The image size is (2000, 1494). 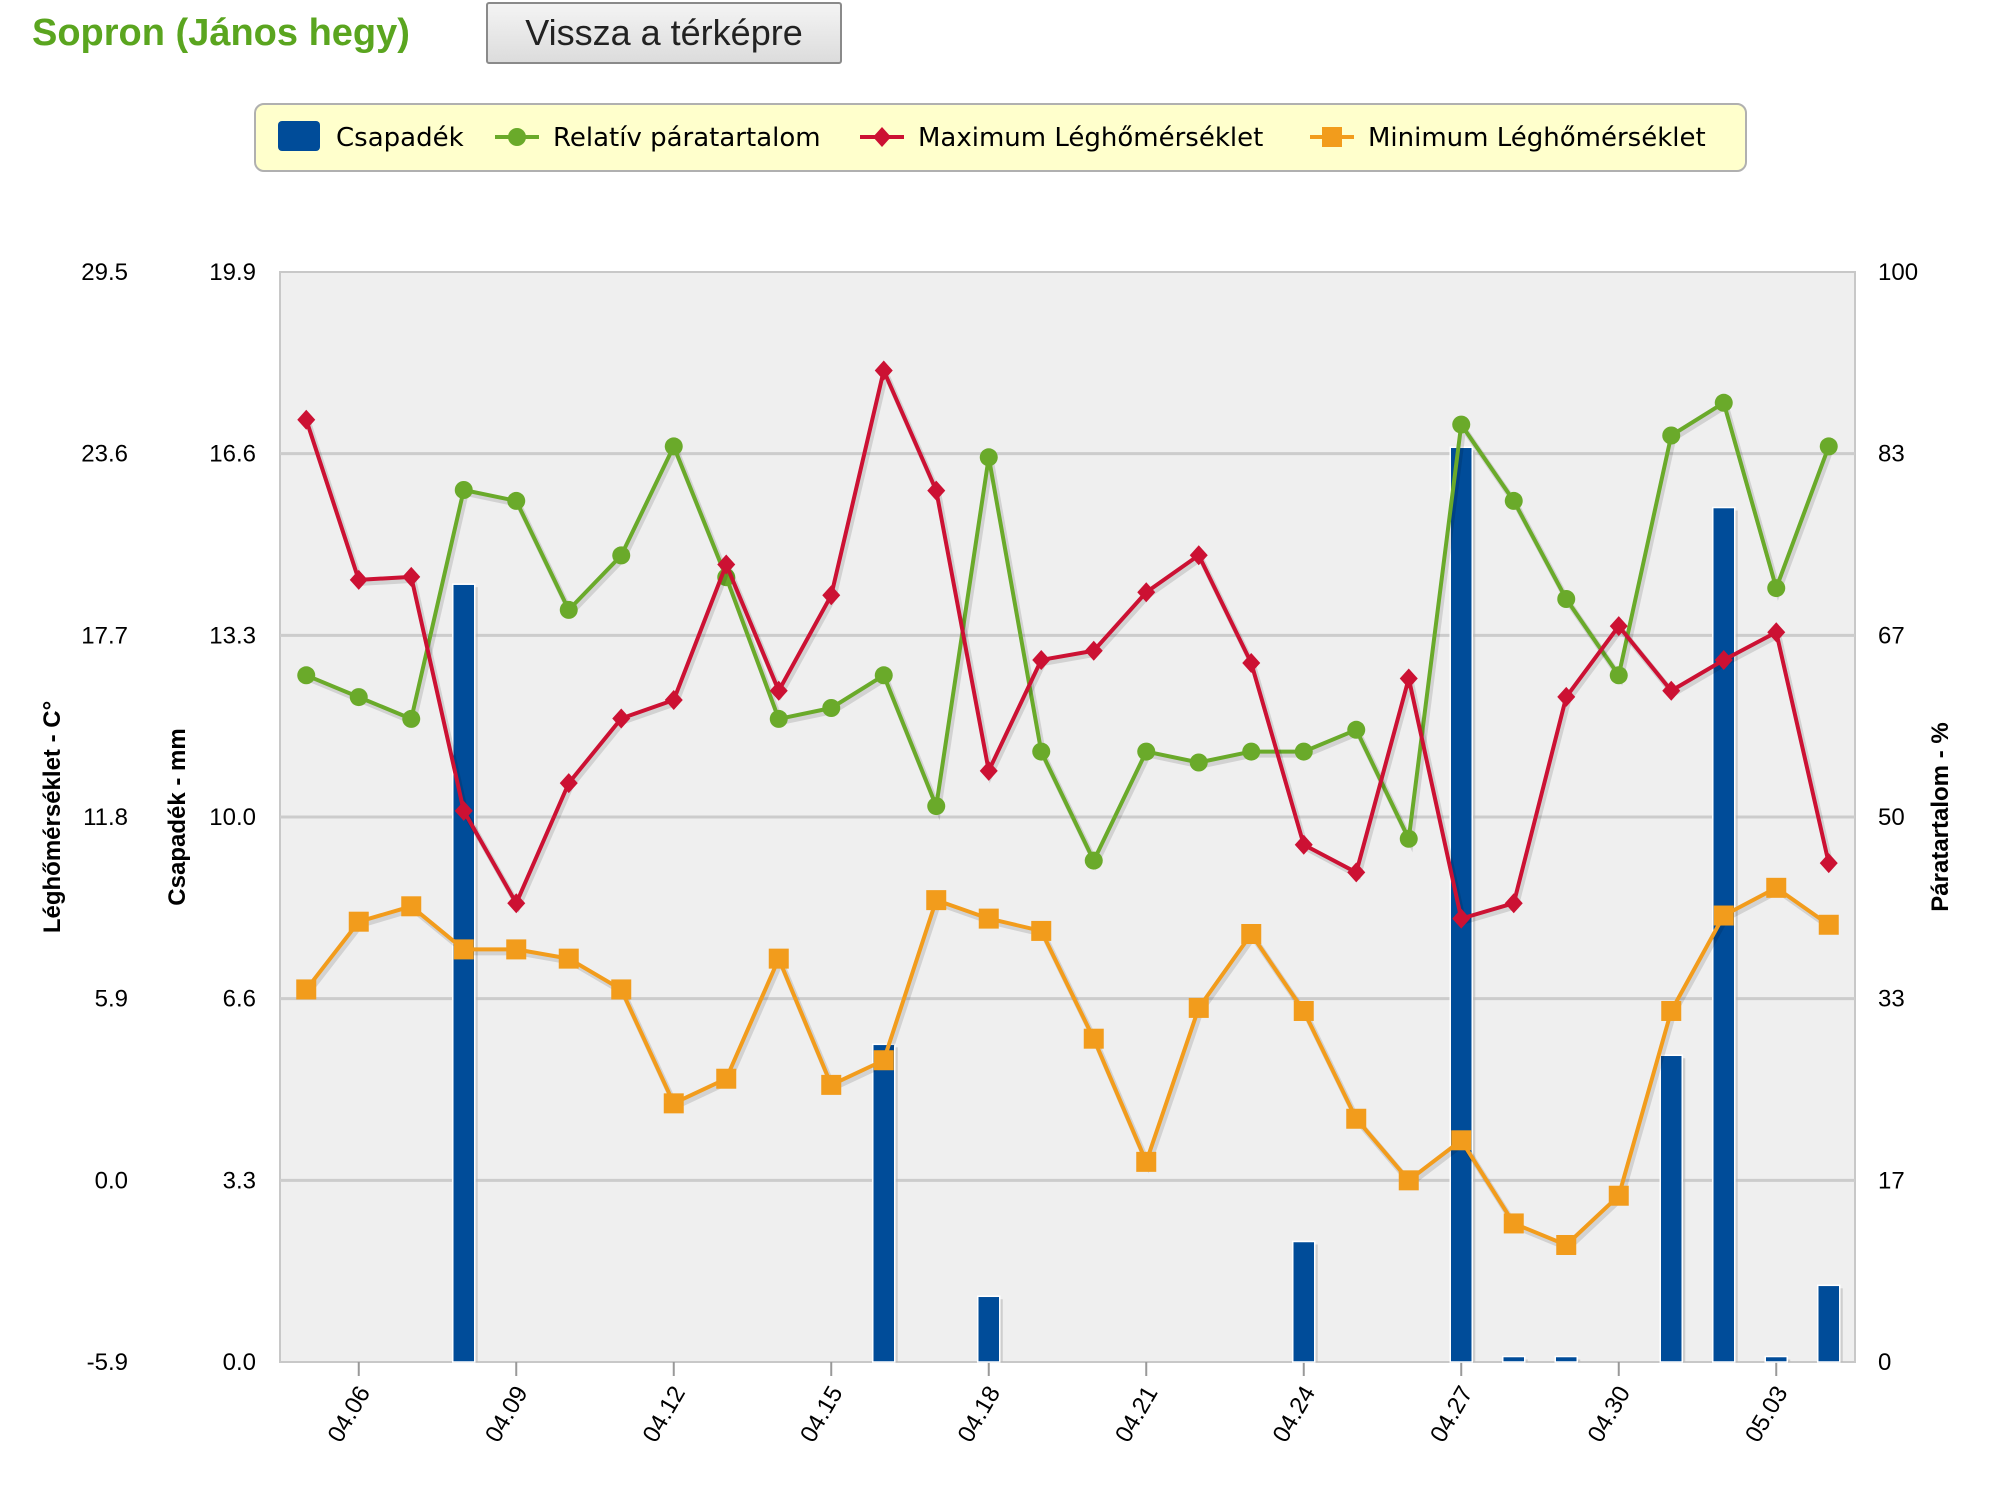 What do you see at coordinates (105, 817) in the screenshot?
I see `temperature-tick-label: 11.8` at bounding box center [105, 817].